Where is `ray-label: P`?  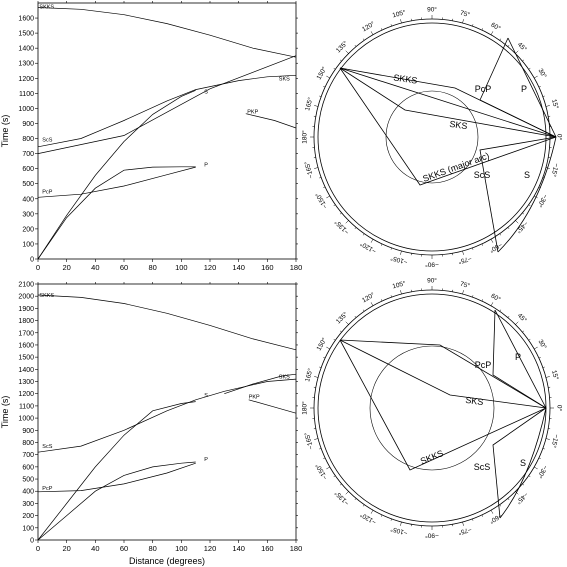 ray-label: P is located at coordinates (524, 89).